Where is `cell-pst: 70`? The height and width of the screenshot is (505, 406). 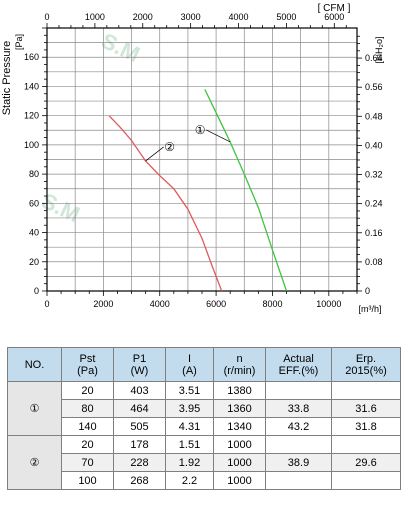 cell-pst: 70 is located at coordinates (87, 462).